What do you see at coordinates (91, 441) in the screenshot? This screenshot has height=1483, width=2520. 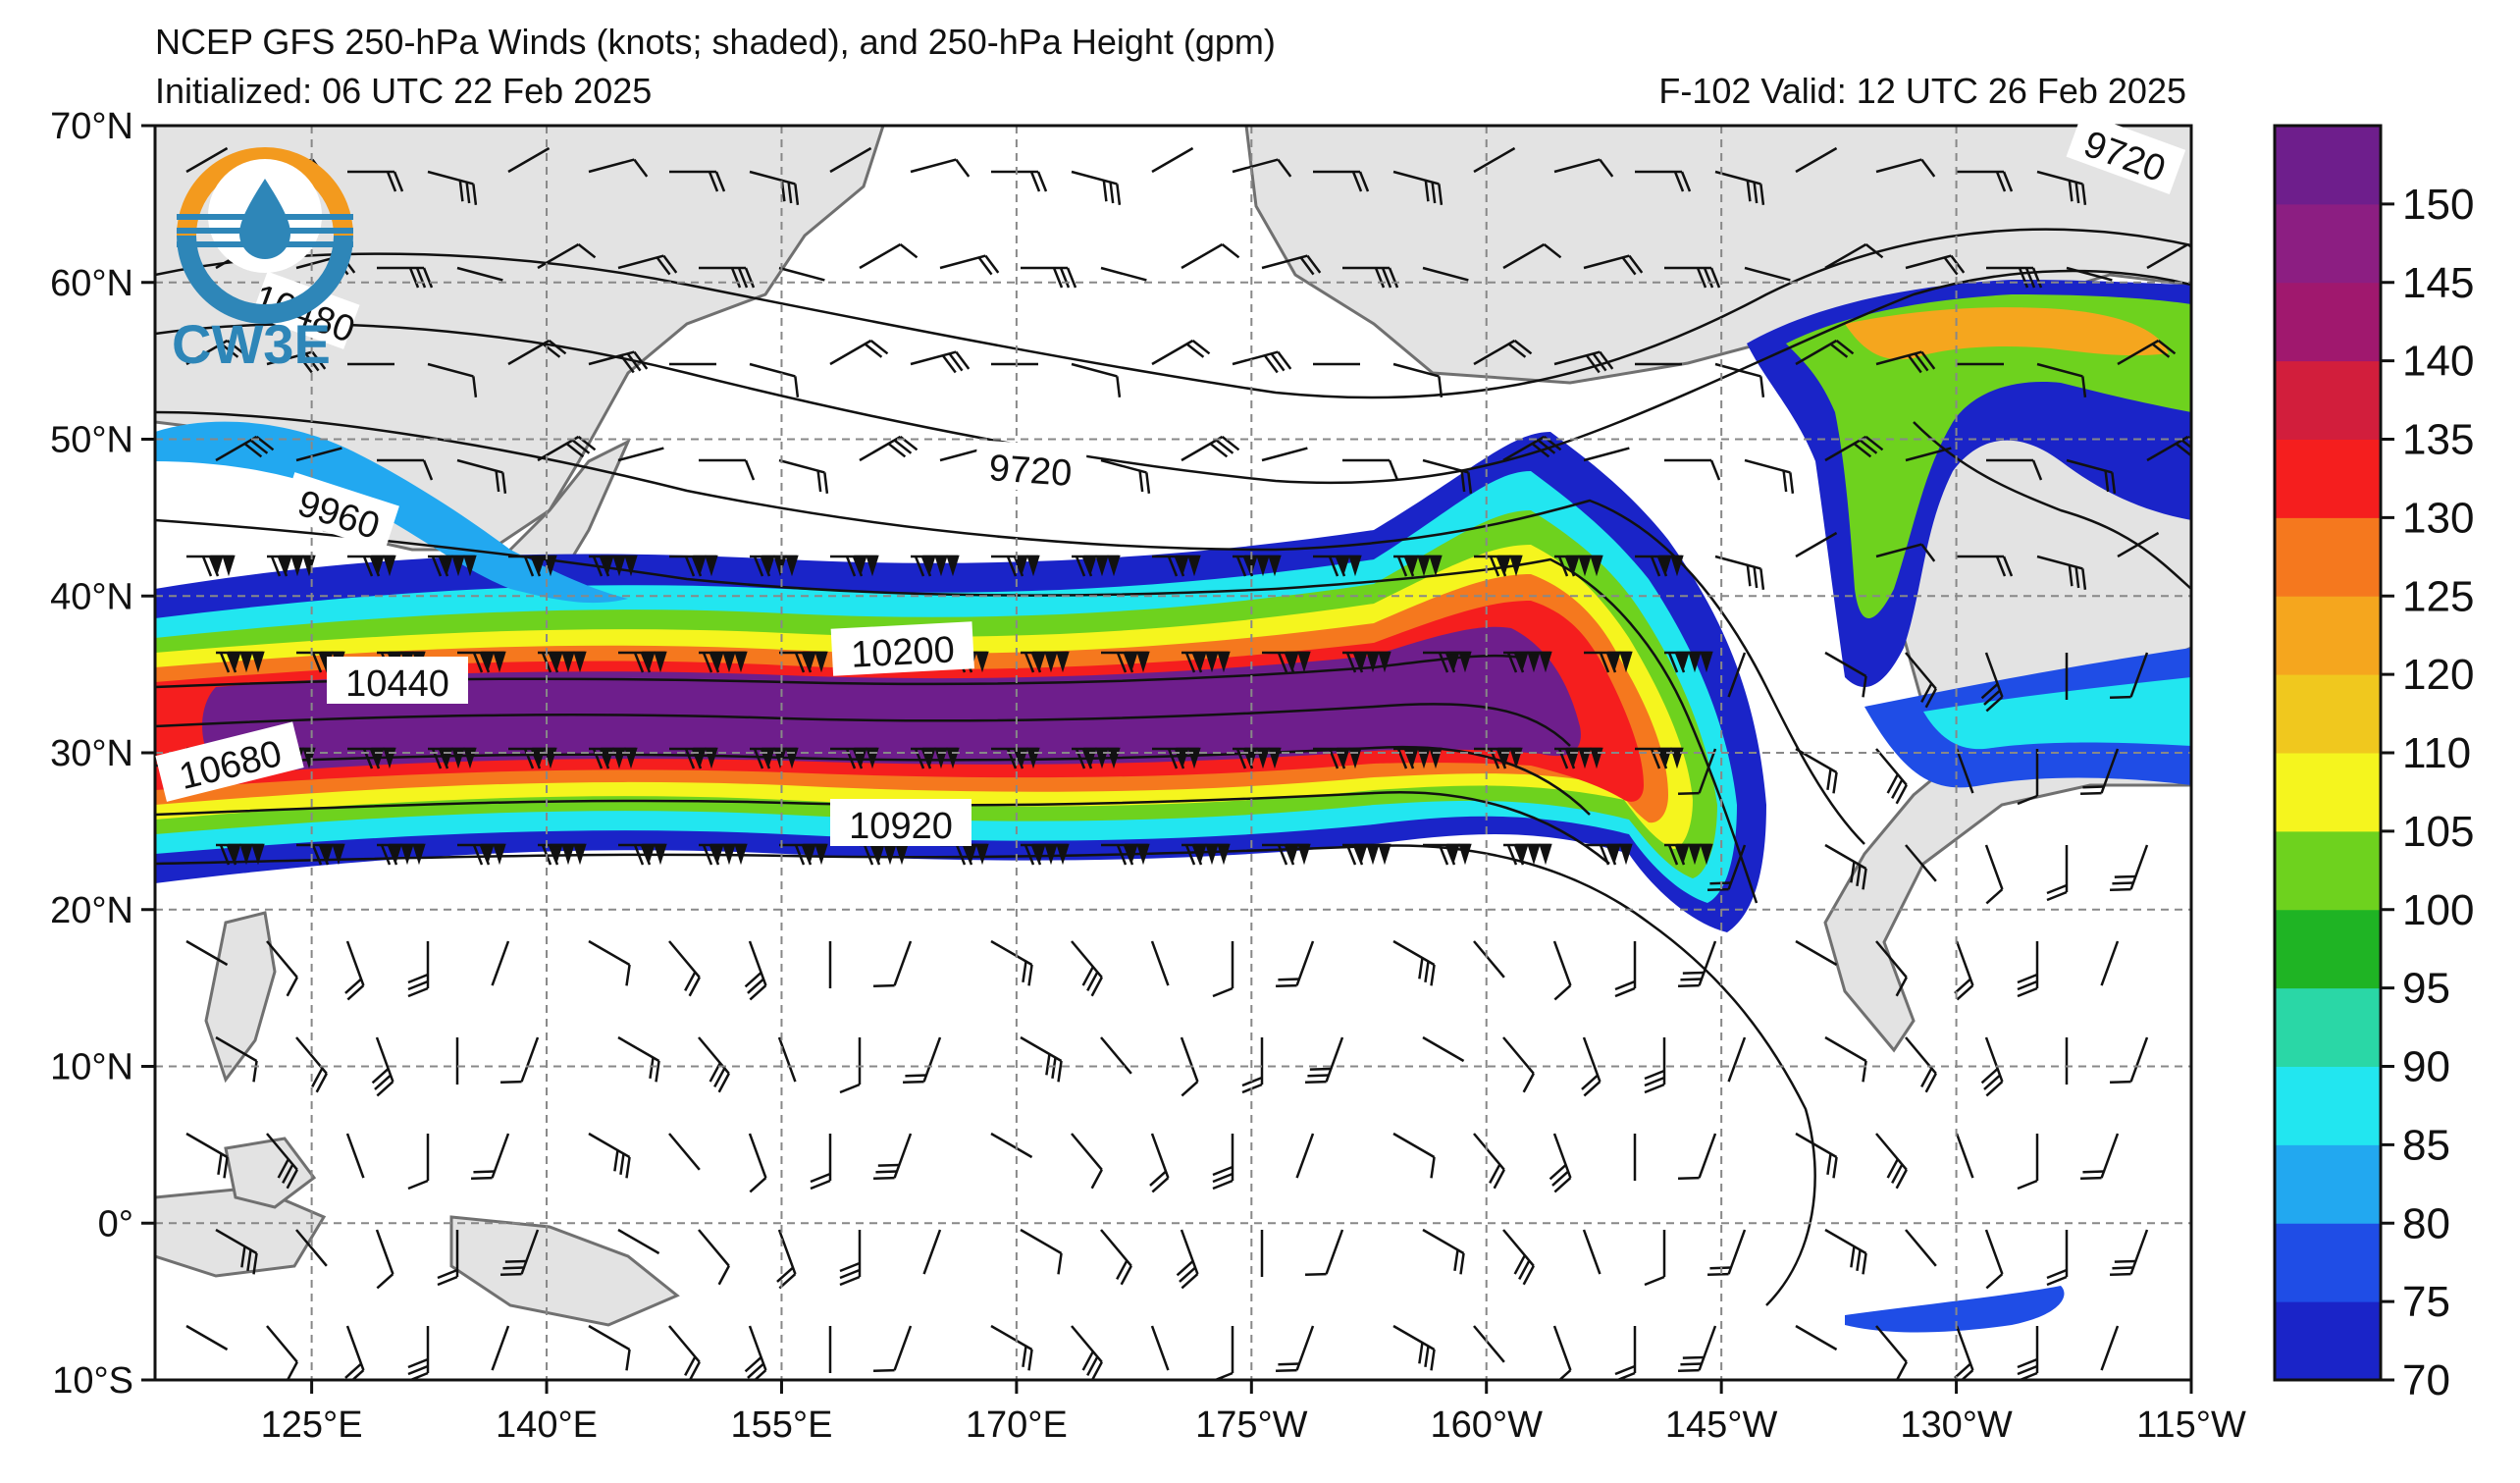 I see `lat-tick-label: 50°N` at bounding box center [91, 441].